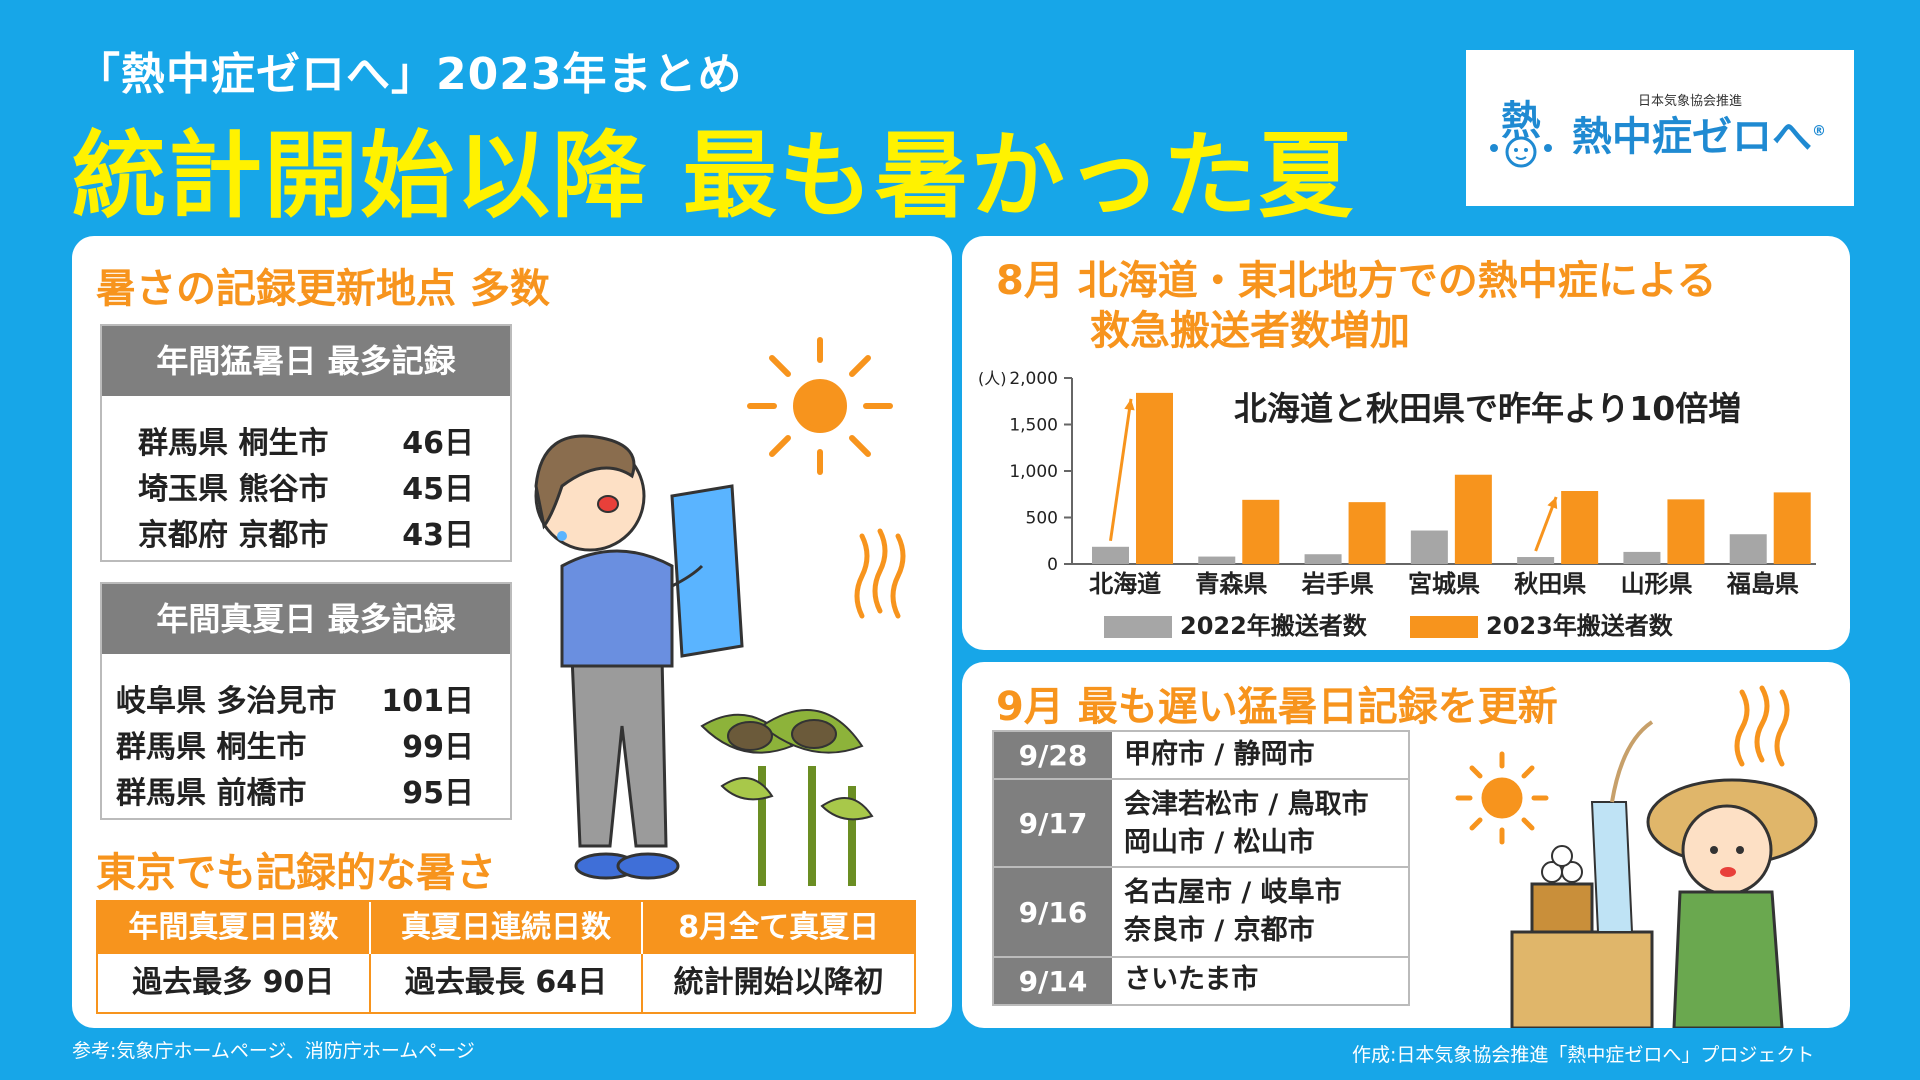  What do you see at coordinates (295, 793) in the screenshot?
I see `record-row: 群馬県 前橋市 95日` at bounding box center [295, 793].